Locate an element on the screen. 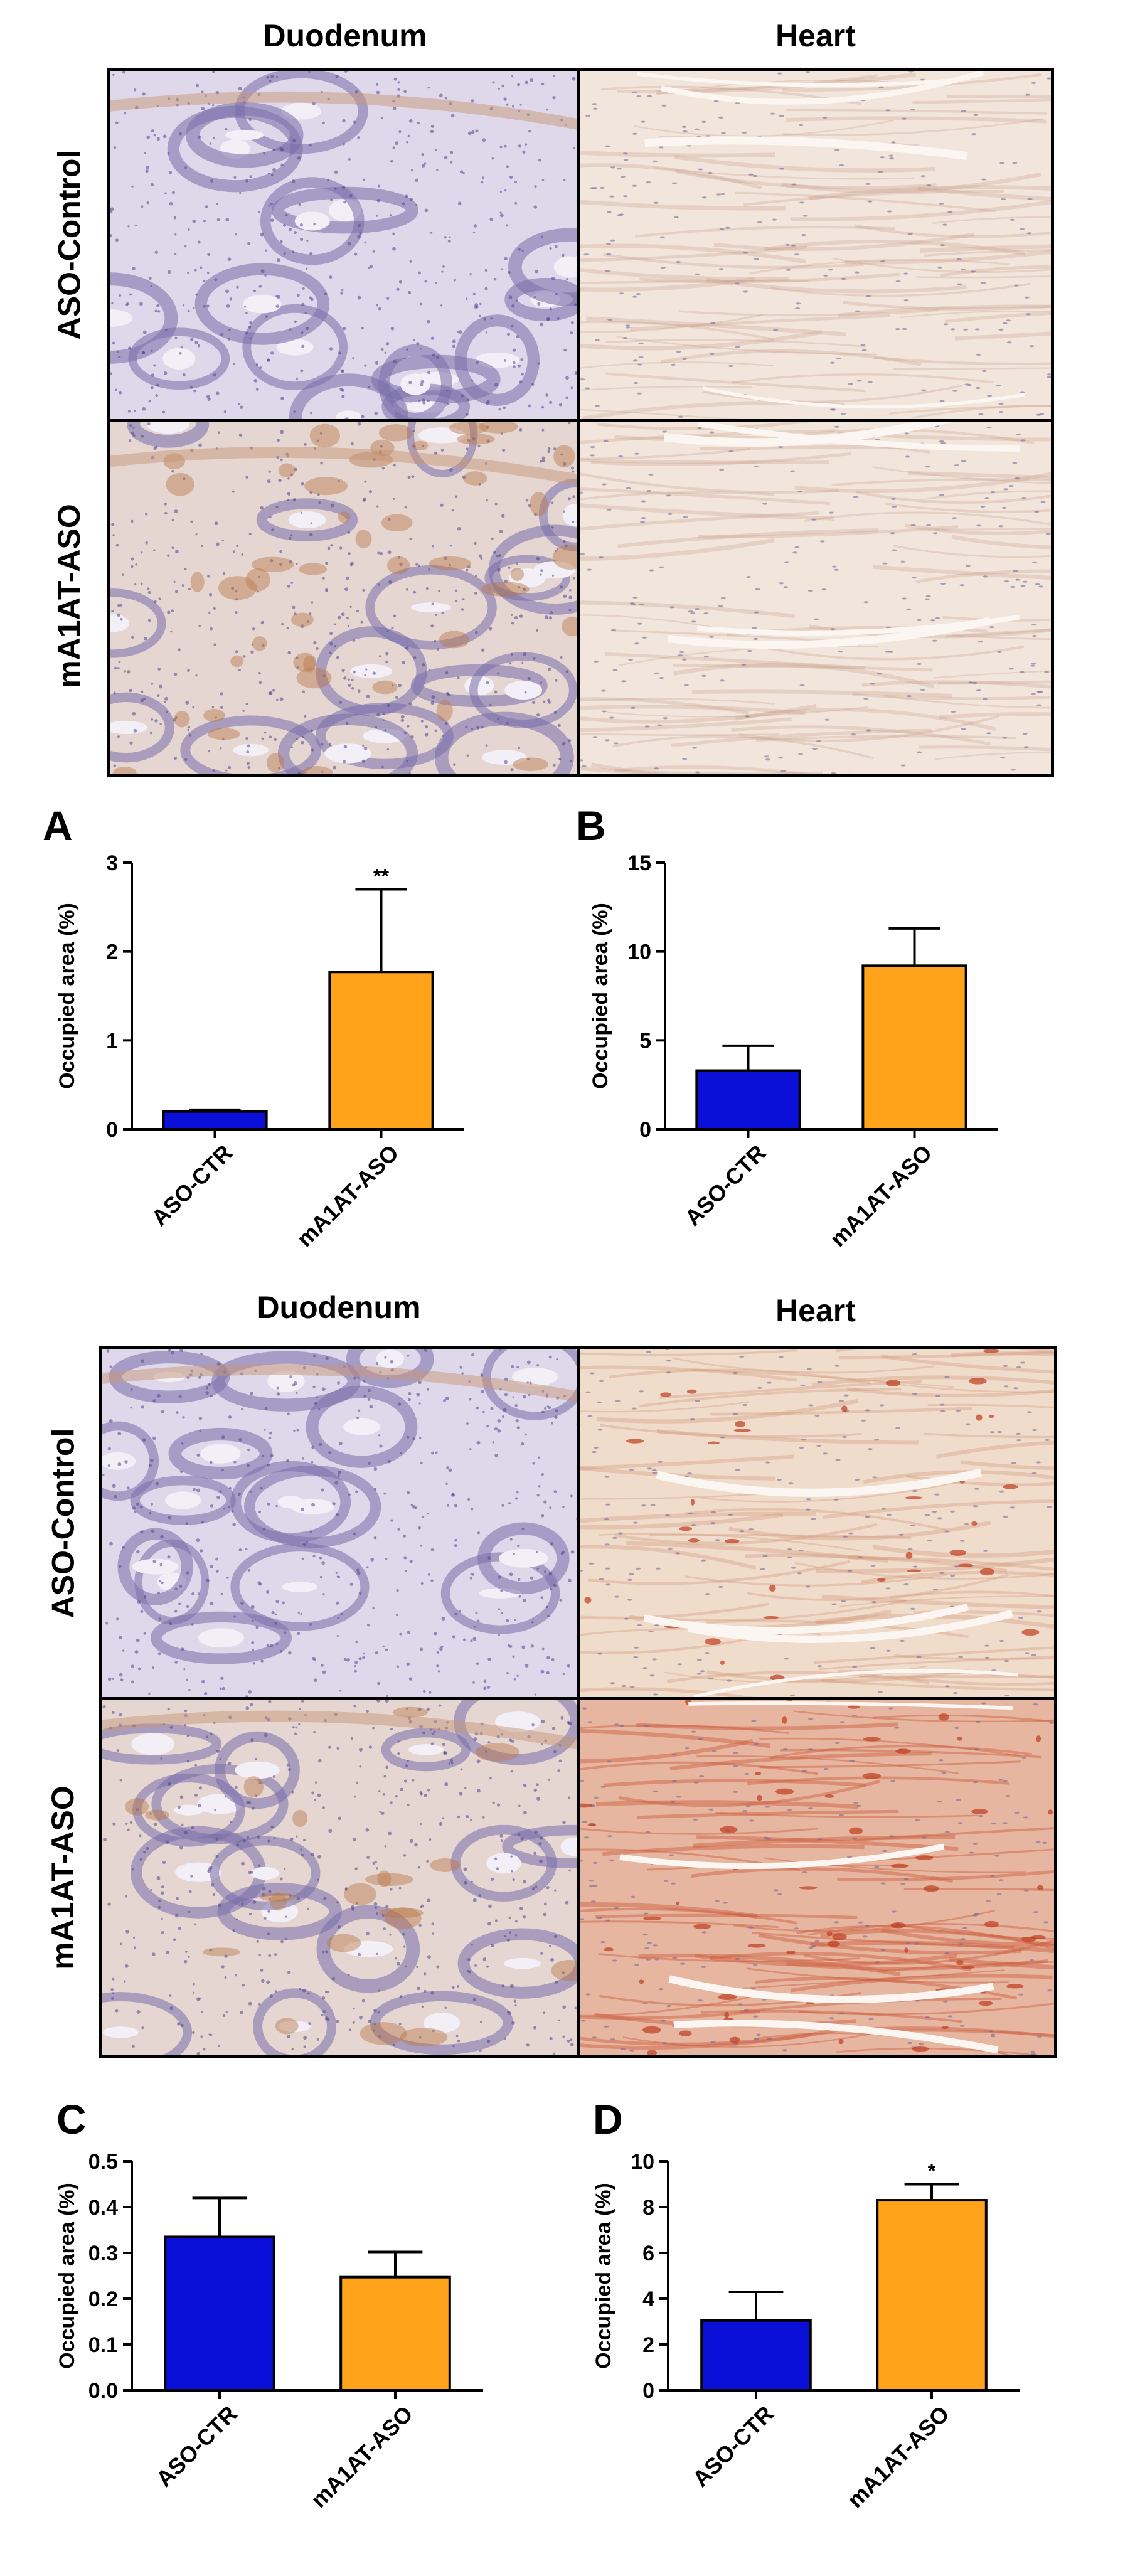  y-tick-label-3: 0.3 is located at coordinates (103, 2253).